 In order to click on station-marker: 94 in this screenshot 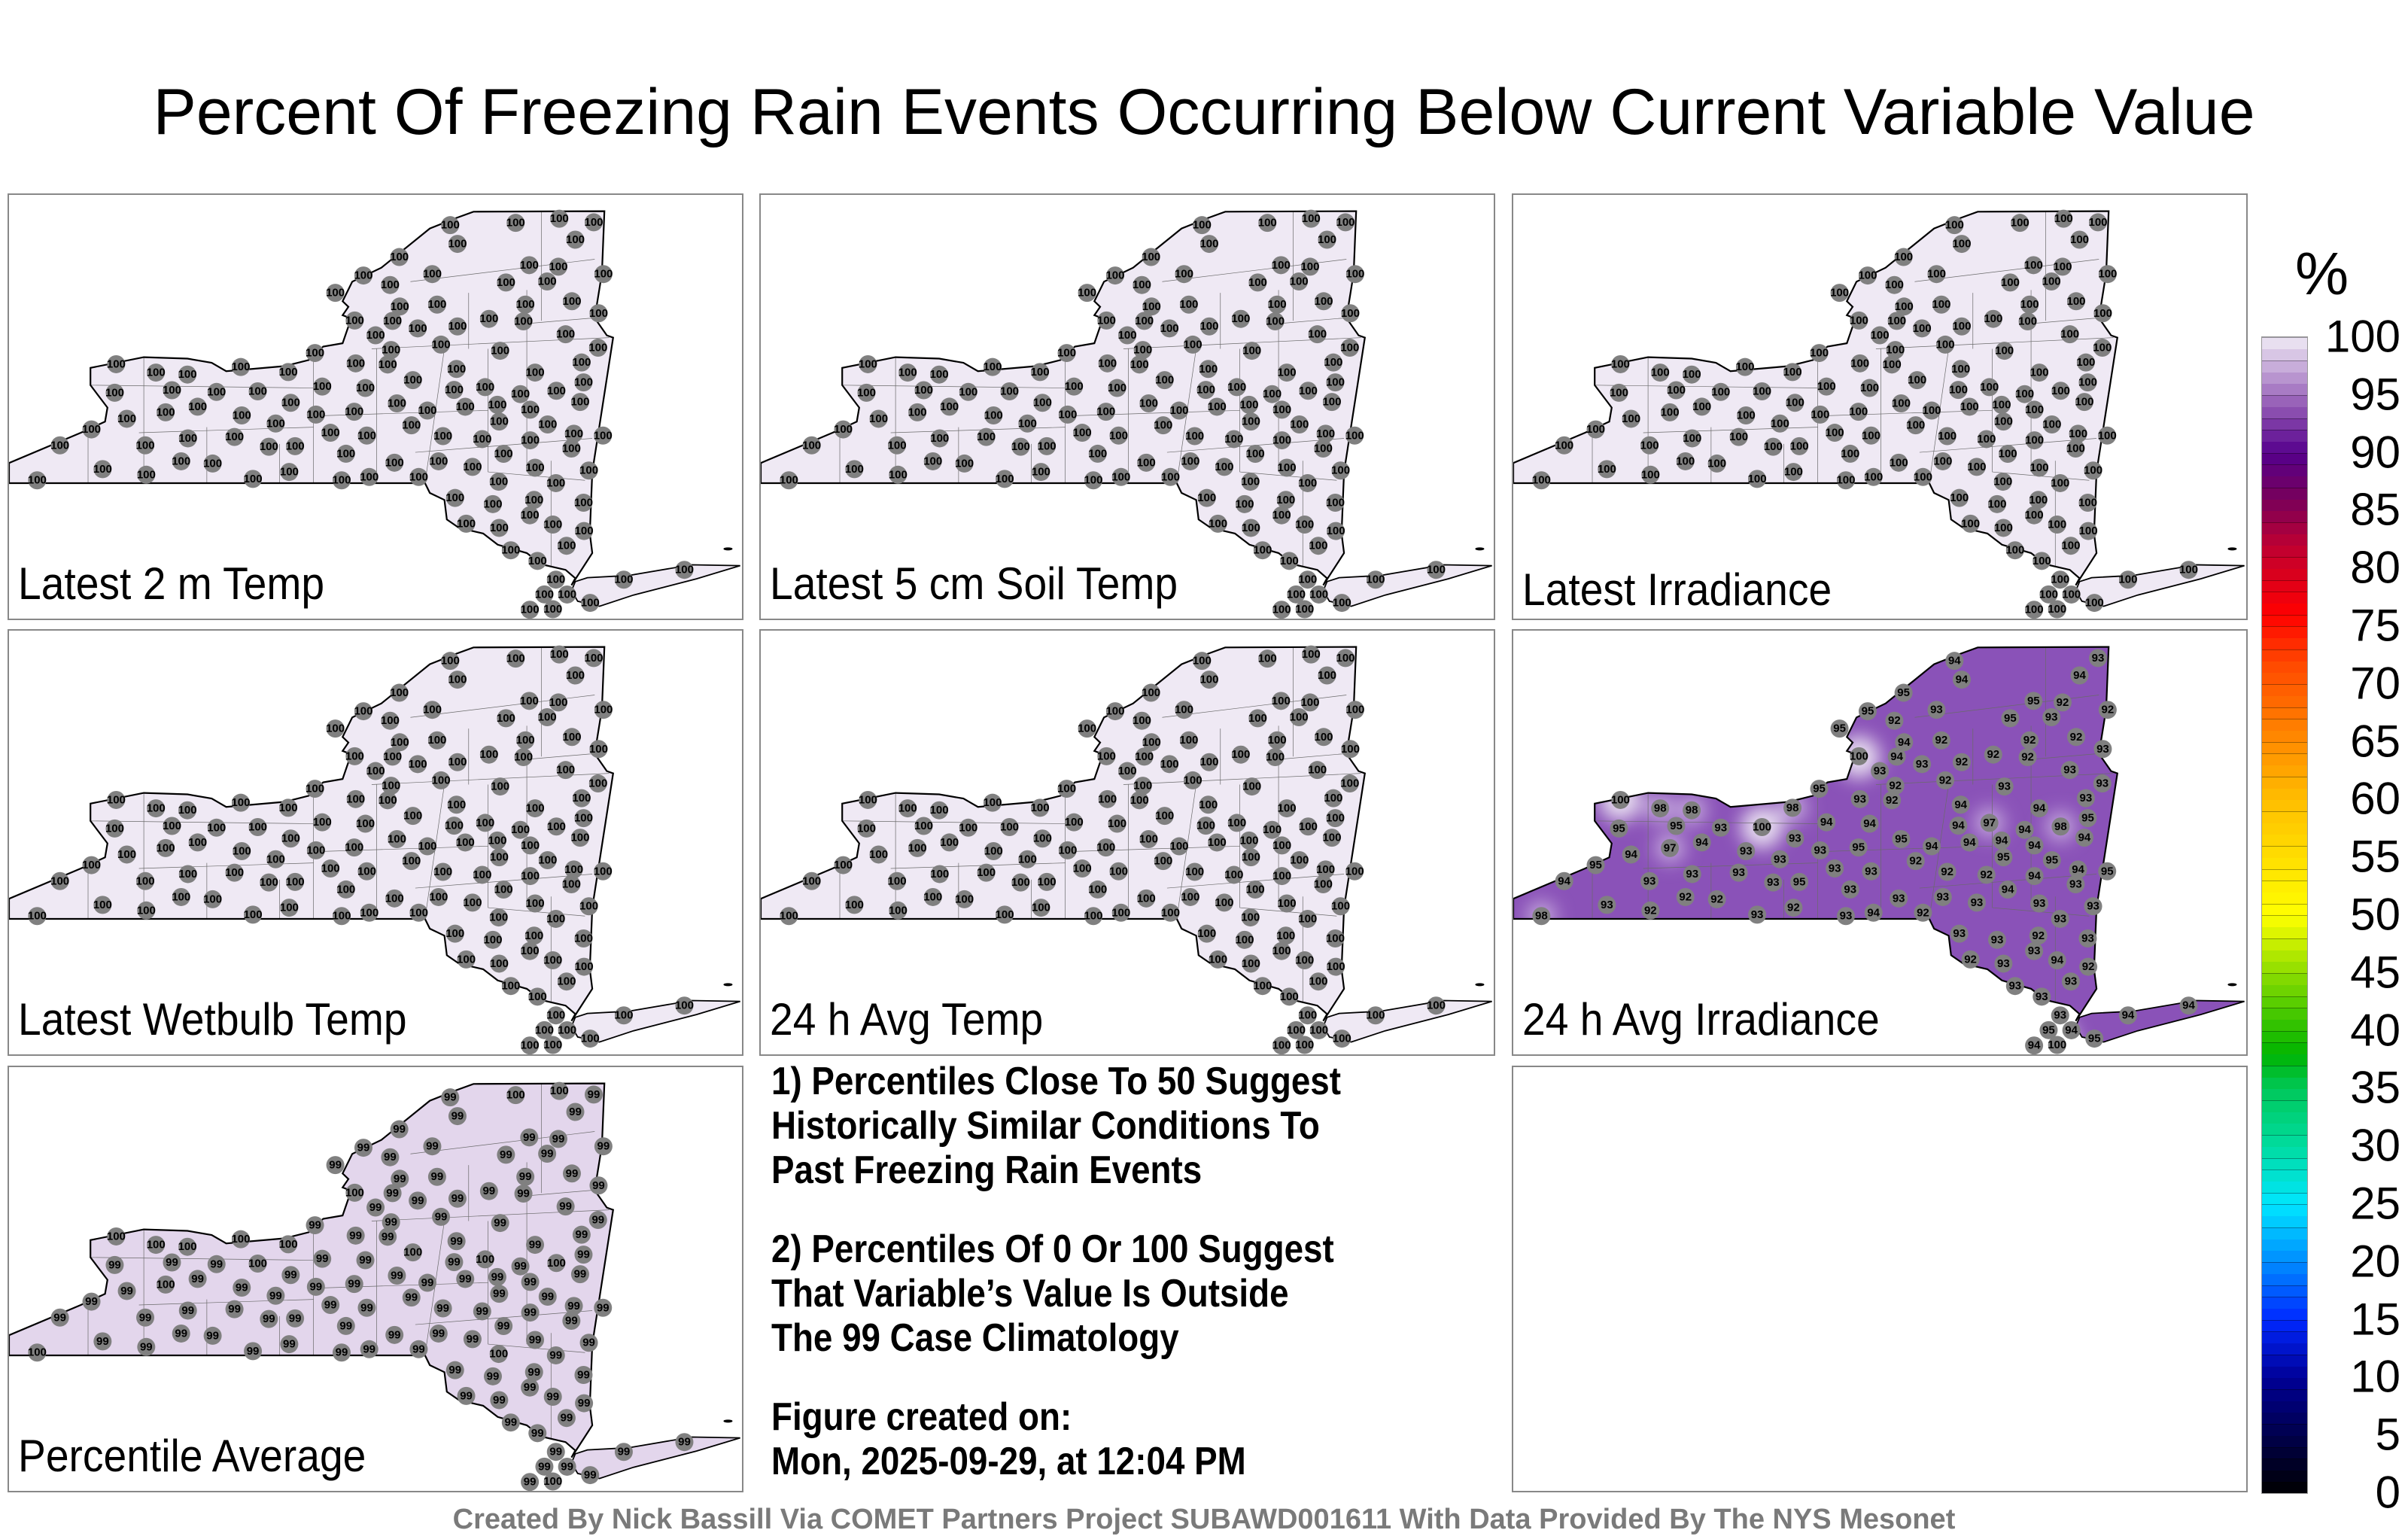, I will do `click(1960, 805)`.